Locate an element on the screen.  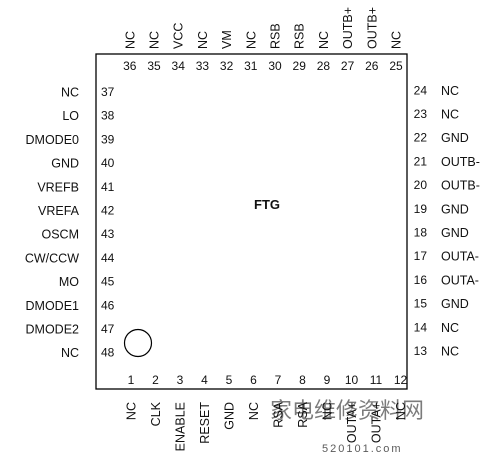
pin-number: 9 is located at coordinates (327, 380).